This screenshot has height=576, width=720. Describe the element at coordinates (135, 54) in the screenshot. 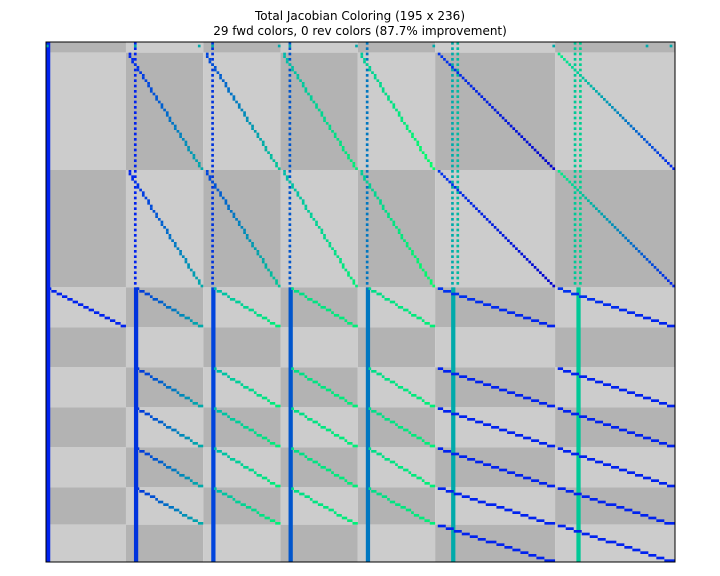

I see `dashed-cell-c0-r4` at that location.